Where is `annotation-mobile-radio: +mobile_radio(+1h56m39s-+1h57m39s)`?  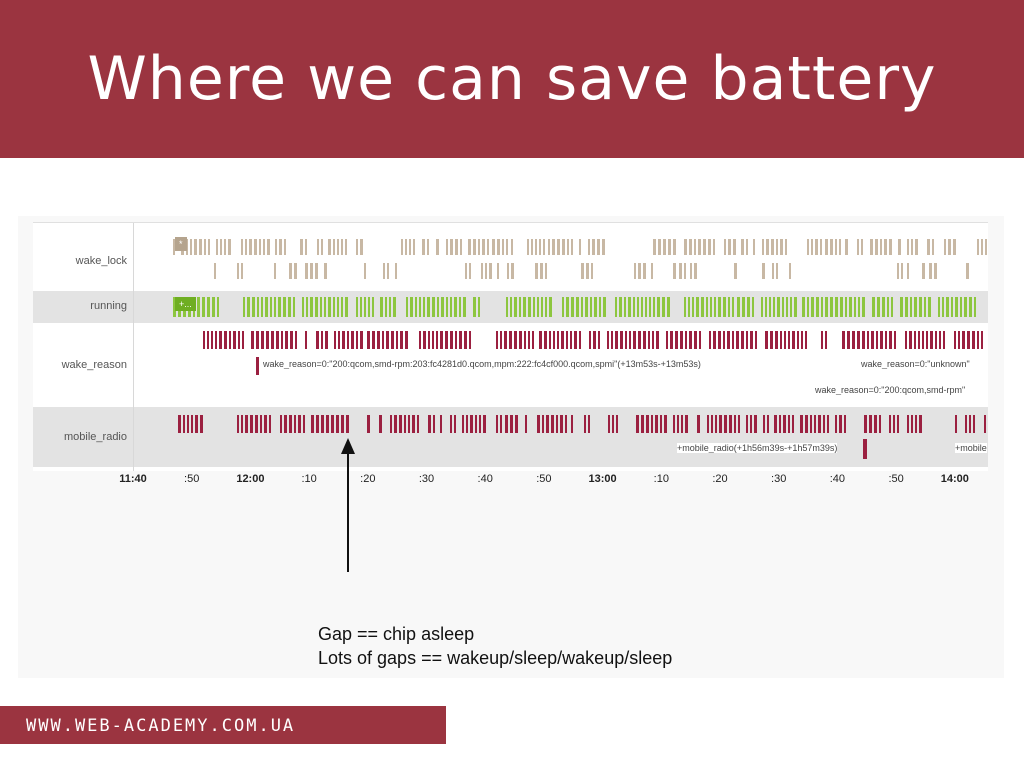
annotation-mobile-radio: +mobile_radio(+1h56m39s-+1h57m39s) is located at coordinates (757, 448).